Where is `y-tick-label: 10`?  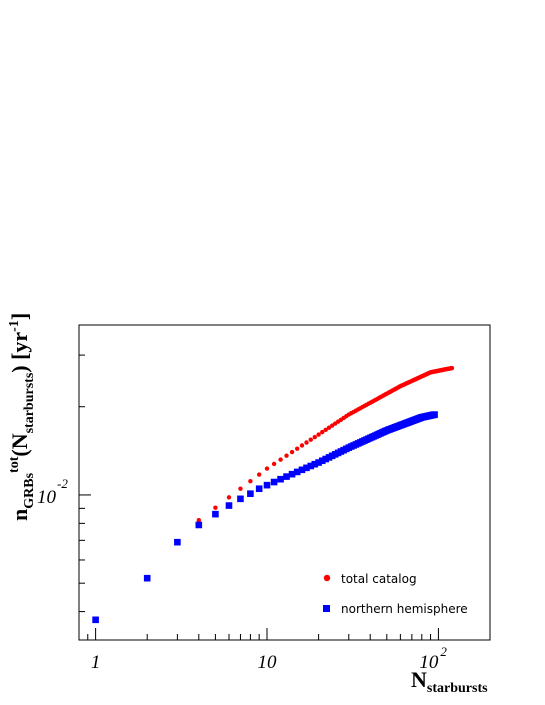 y-tick-label: 10 is located at coordinates (47, 497).